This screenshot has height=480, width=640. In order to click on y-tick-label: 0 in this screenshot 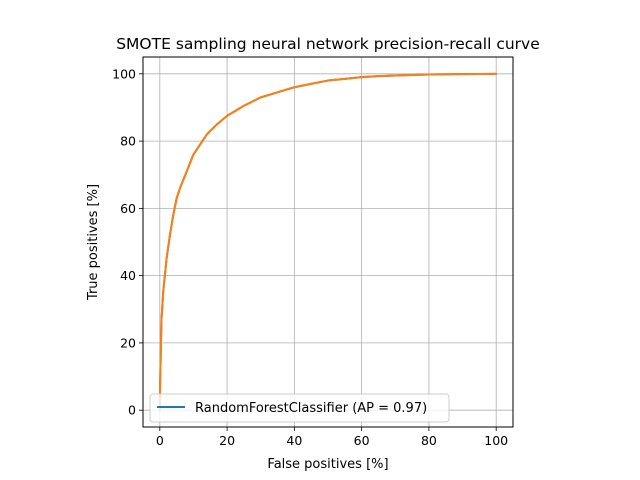, I will do `click(132, 410)`.